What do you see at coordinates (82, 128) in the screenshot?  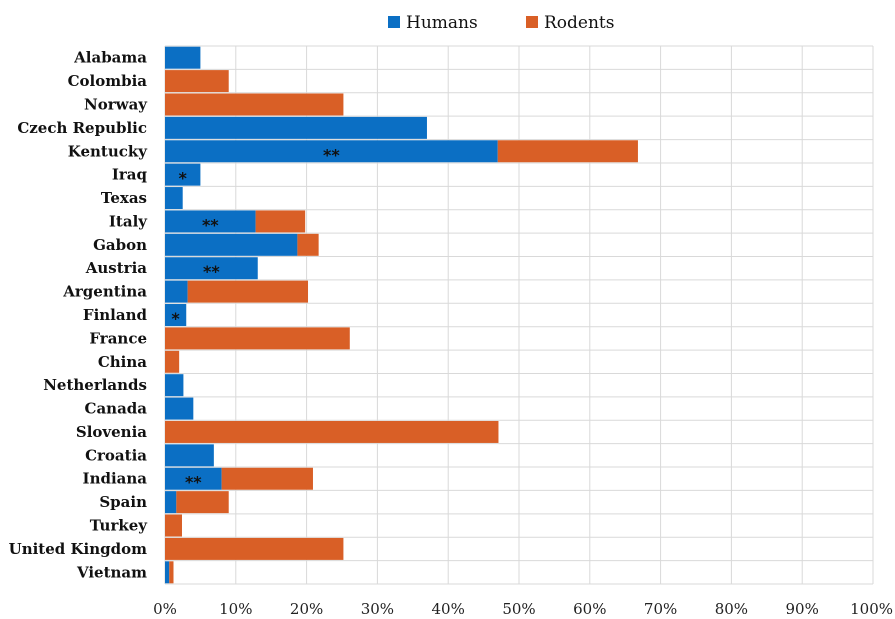 I see `category-label: Czech Republic` at bounding box center [82, 128].